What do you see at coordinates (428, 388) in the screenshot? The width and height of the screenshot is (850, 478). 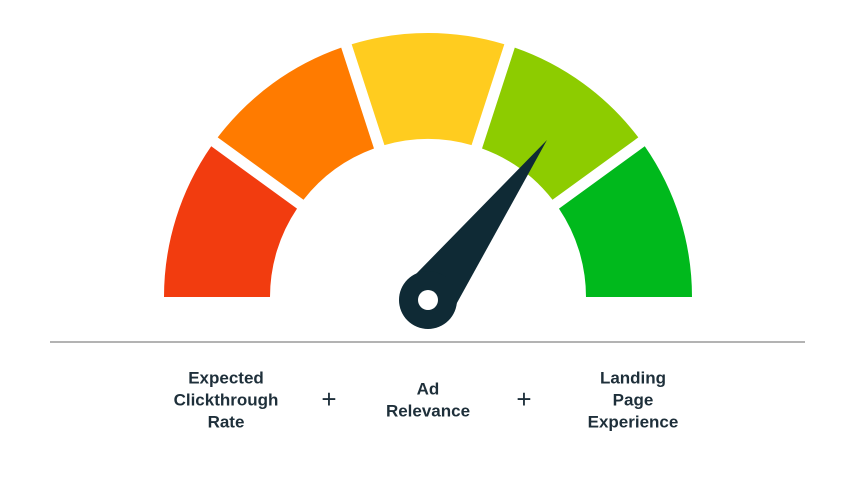 I see `label: Ad` at bounding box center [428, 388].